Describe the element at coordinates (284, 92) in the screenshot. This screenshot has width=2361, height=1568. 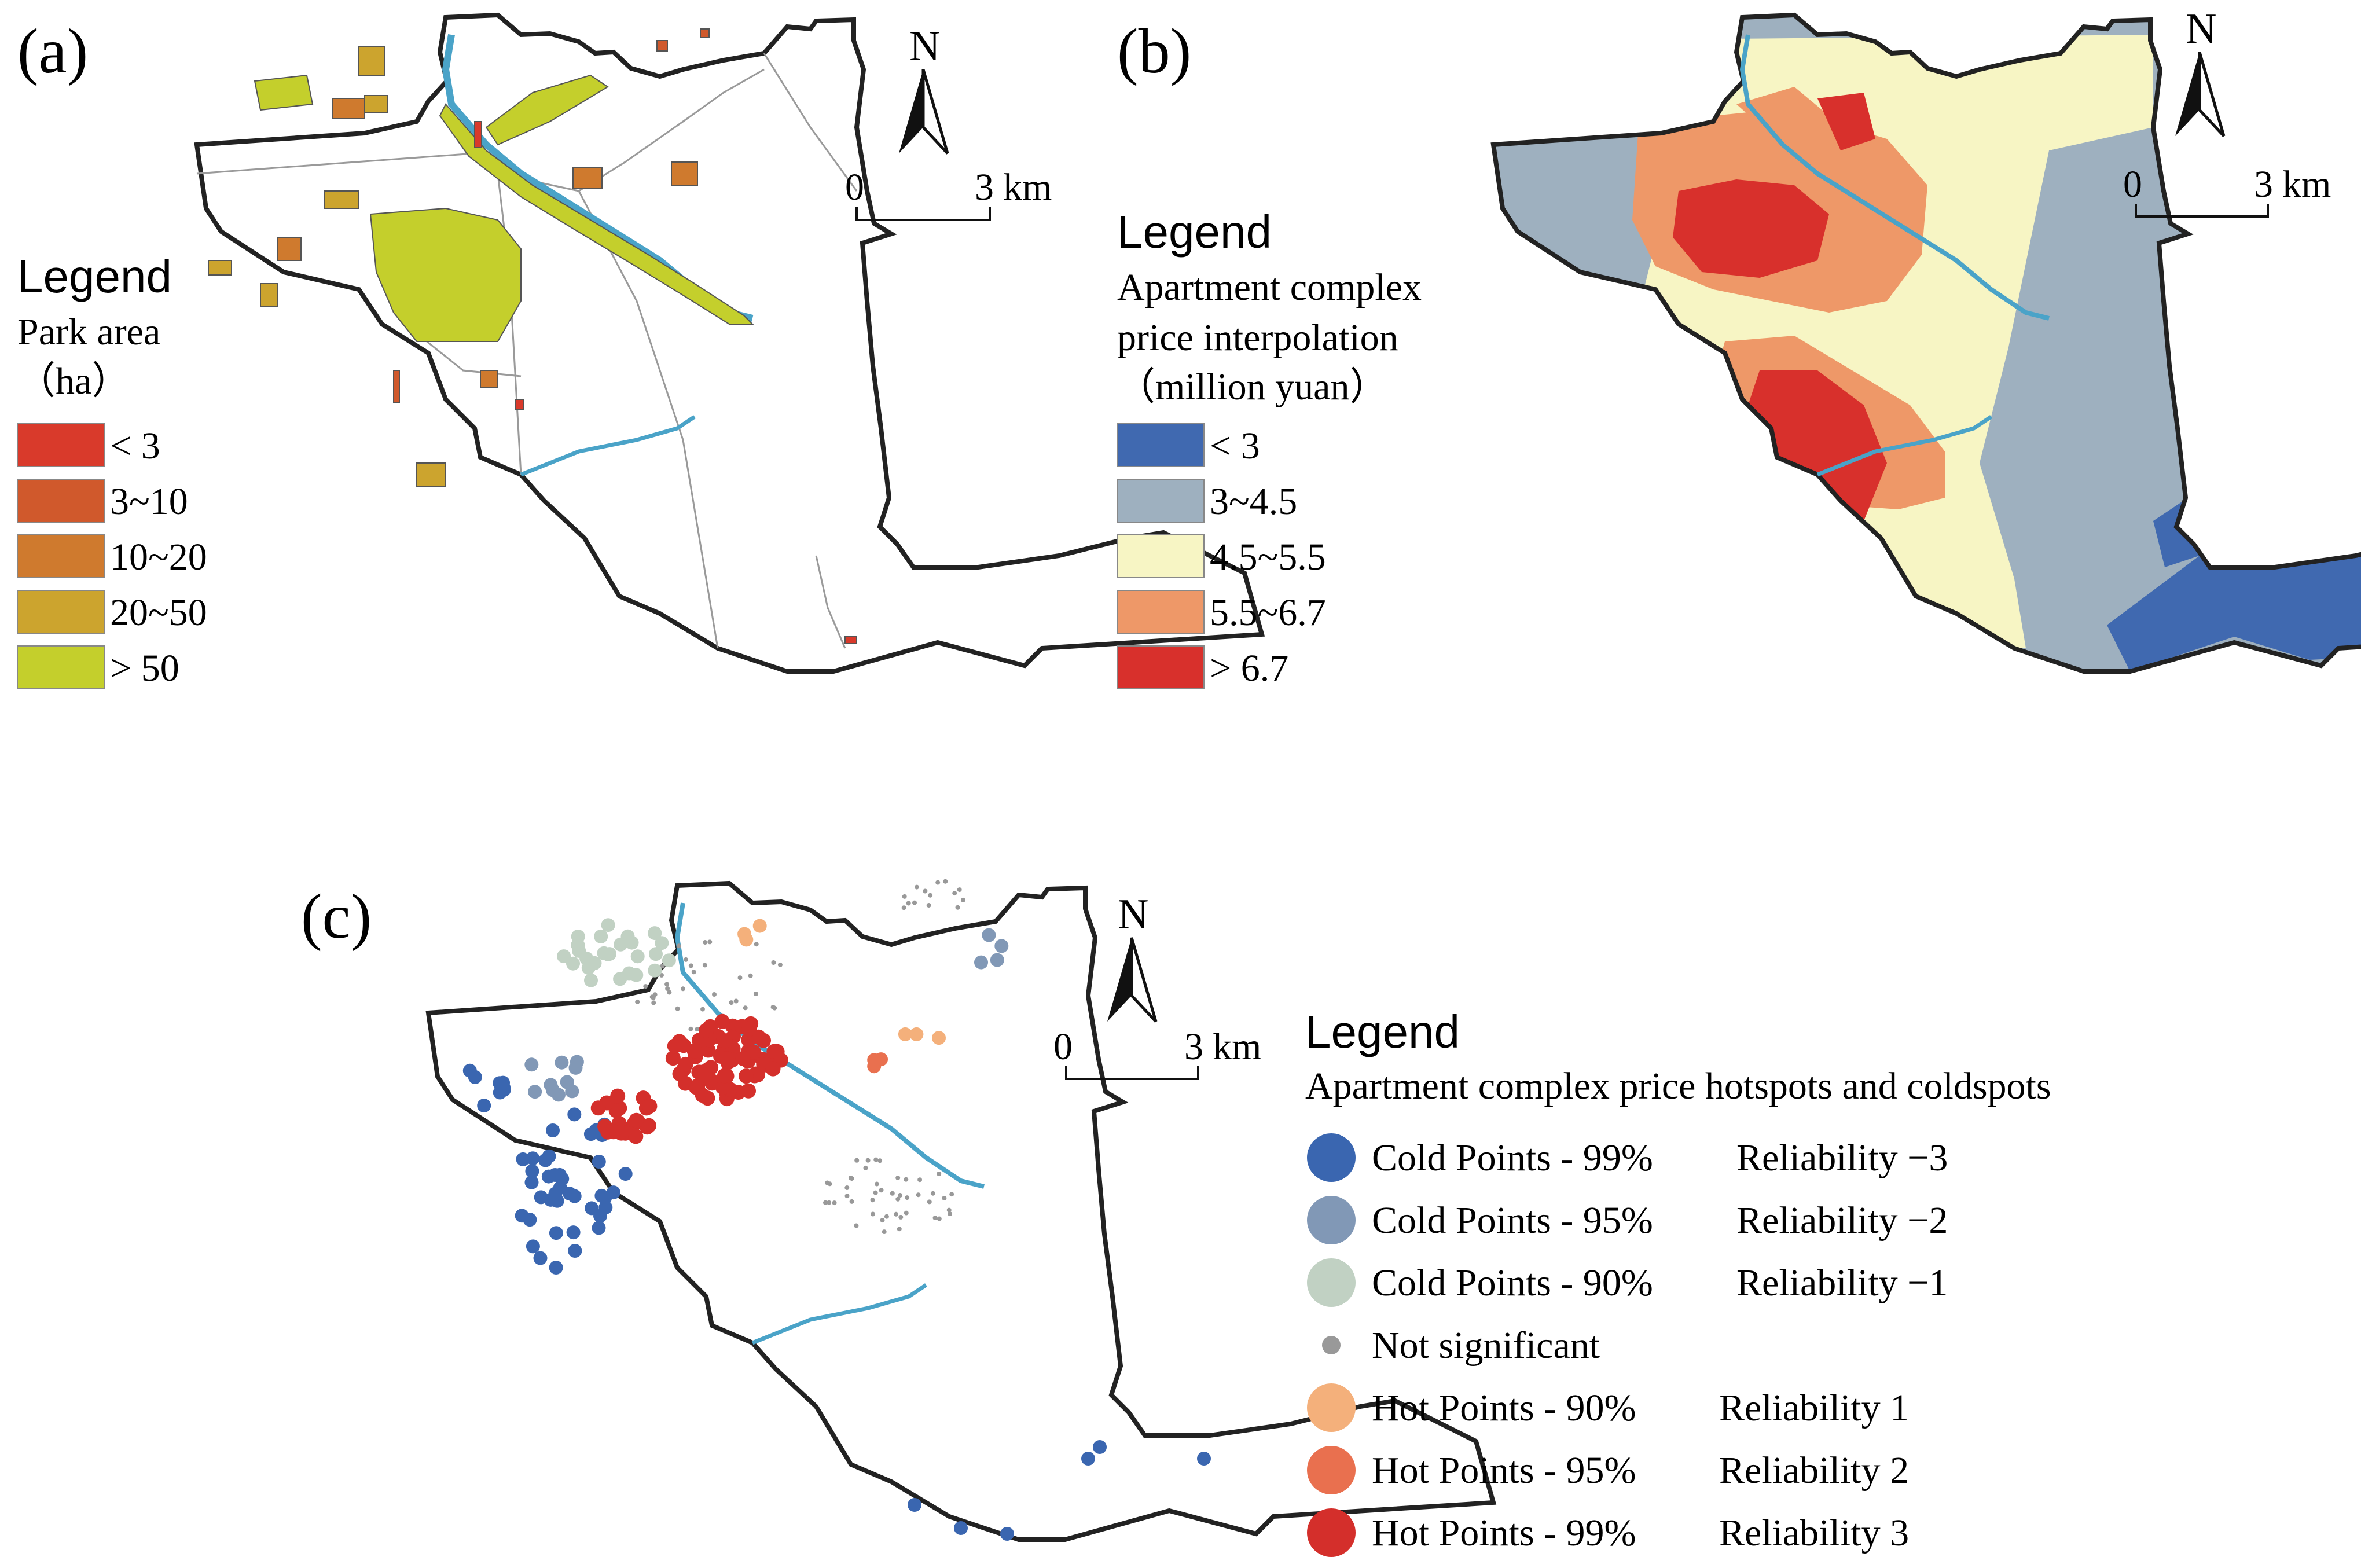
I see `park-west` at that location.